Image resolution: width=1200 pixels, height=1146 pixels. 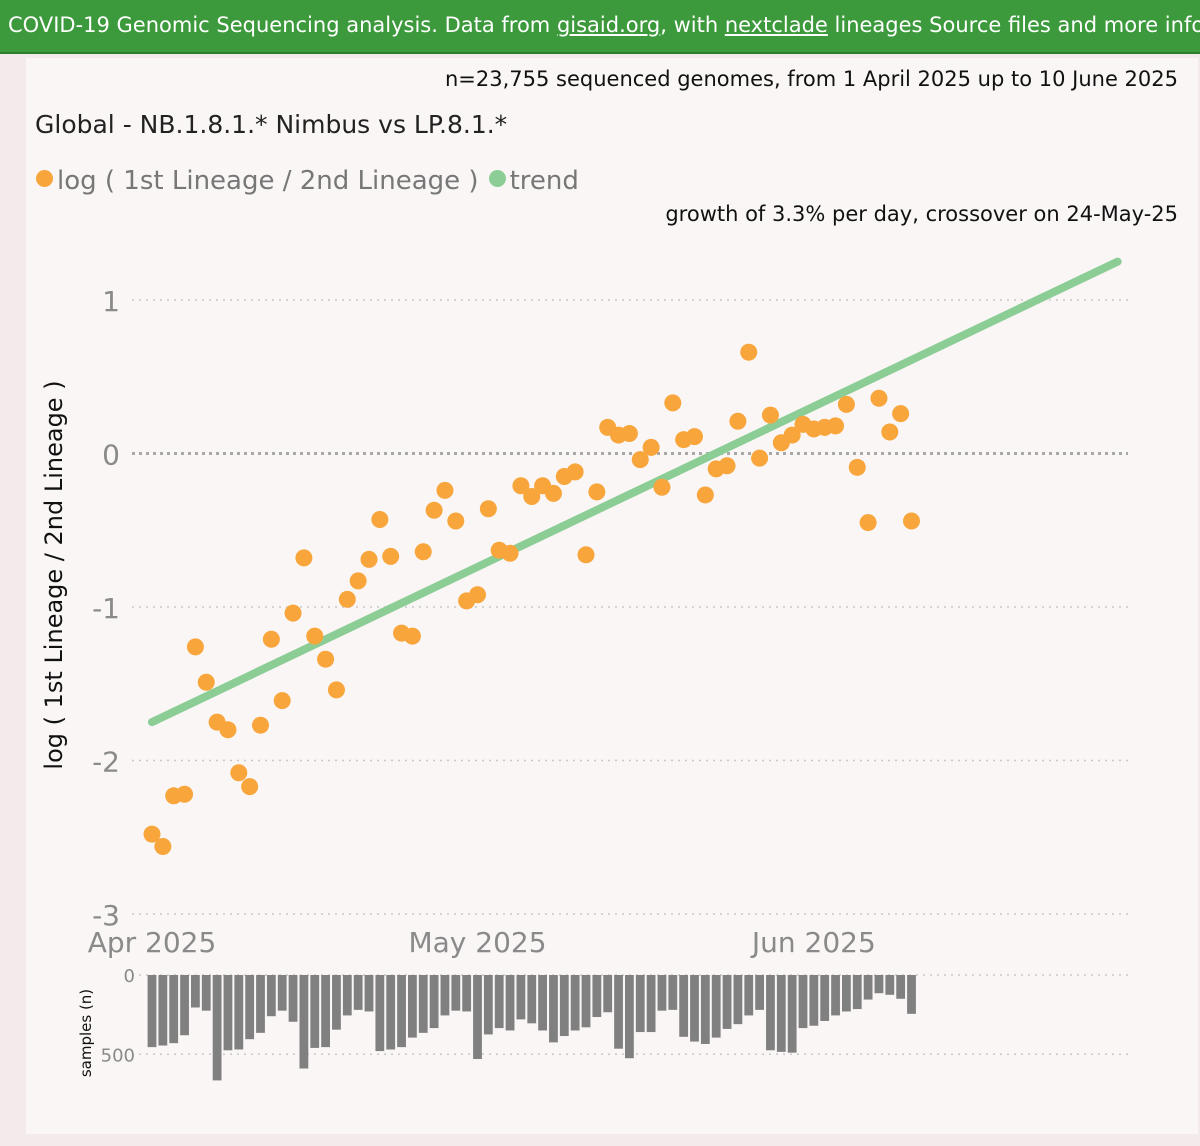 I want to click on legend-item-ratio: log ( 1st Lineage / 2nd Lineage ), so click(x=257, y=181).